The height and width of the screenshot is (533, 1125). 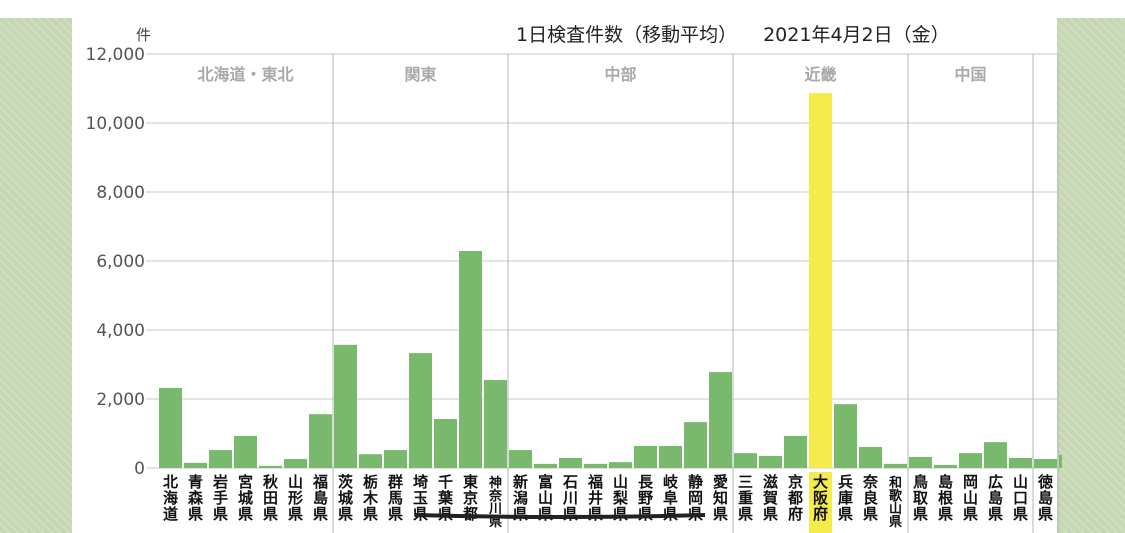 What do you see at coordinates (821, 498) in the screenshot?
I see `x-tick-label: 大阪府` at bounding box center [821, 498].